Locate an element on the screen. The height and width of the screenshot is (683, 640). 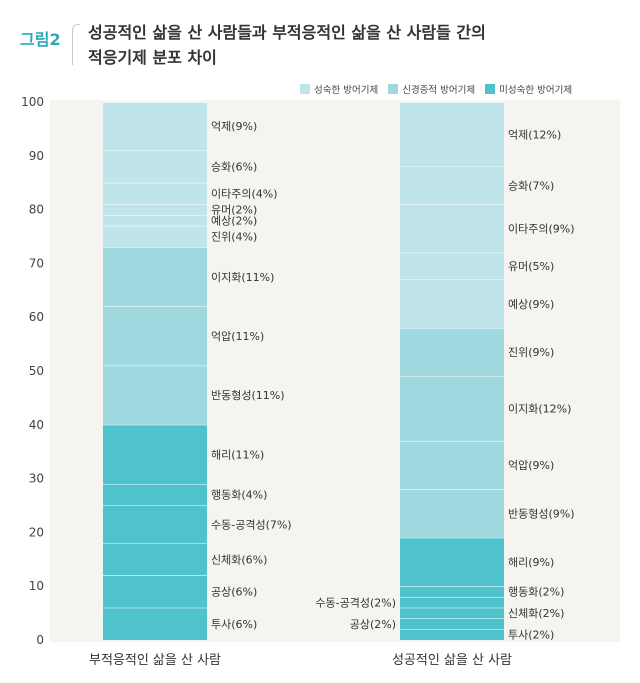
segment-label: 예상(2%) is located at coordinates (234, 220).